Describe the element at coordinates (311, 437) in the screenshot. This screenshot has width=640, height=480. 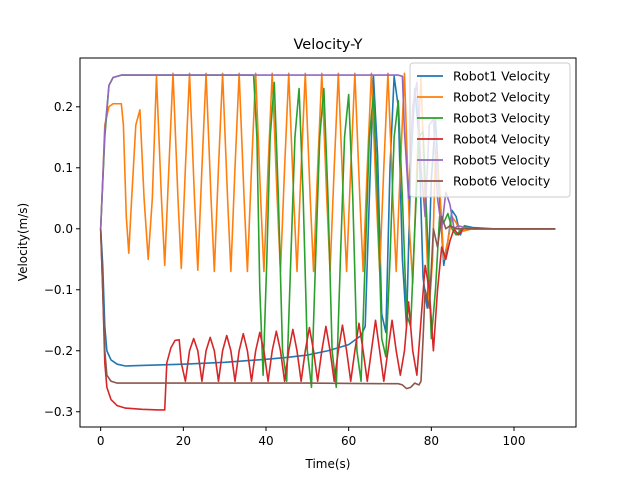
I see `x-axis-ticks: 0 20 40 60 80 100` at that location.